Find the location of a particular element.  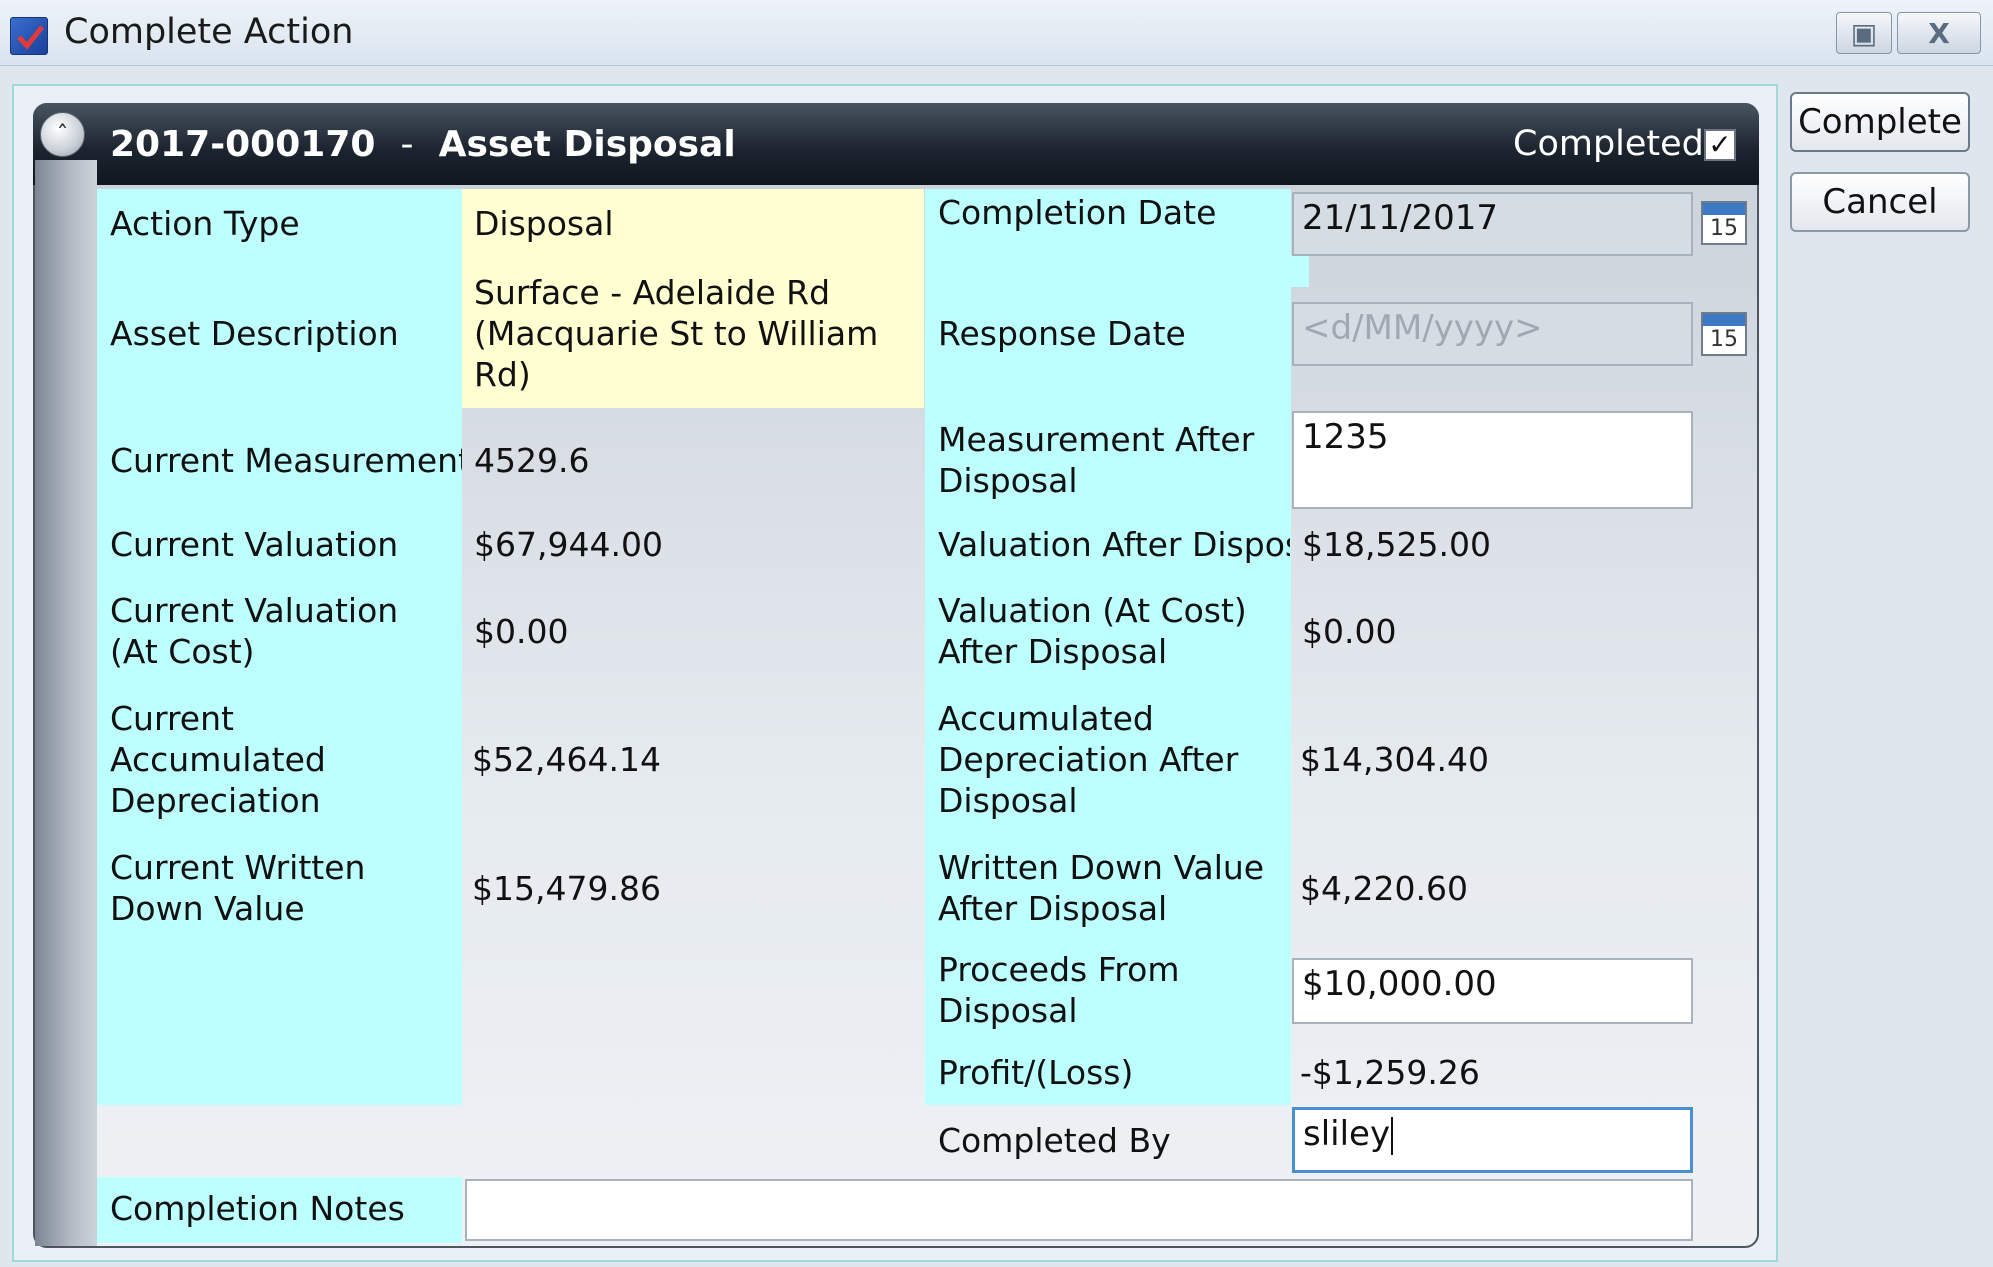

completed-checkbox: ✓ is located at coordinates (1720, 145).